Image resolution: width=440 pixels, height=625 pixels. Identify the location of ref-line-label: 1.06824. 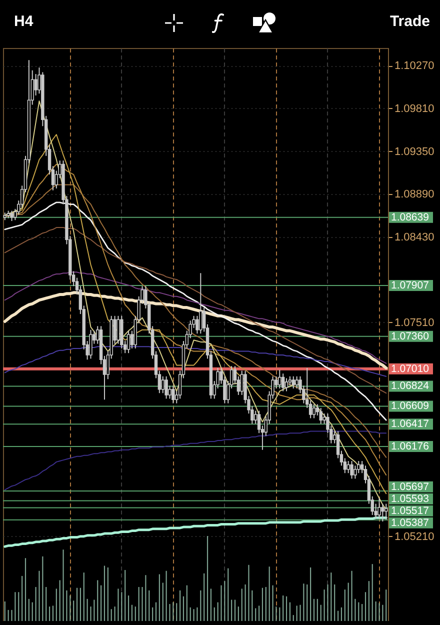
(410, 386).